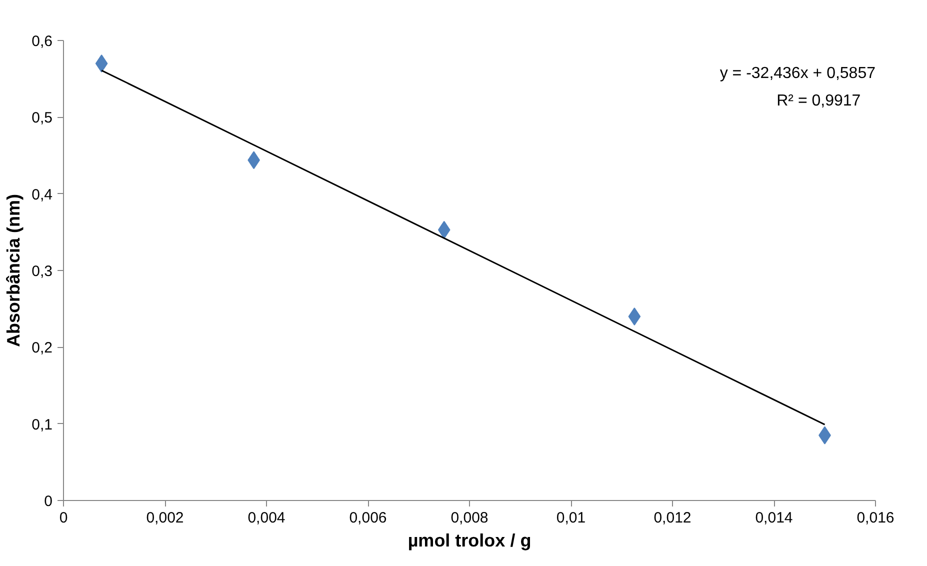  Describe the element at coordinates (48, 501) in the screenshot. I see `y-tick-label: 0` at that location.